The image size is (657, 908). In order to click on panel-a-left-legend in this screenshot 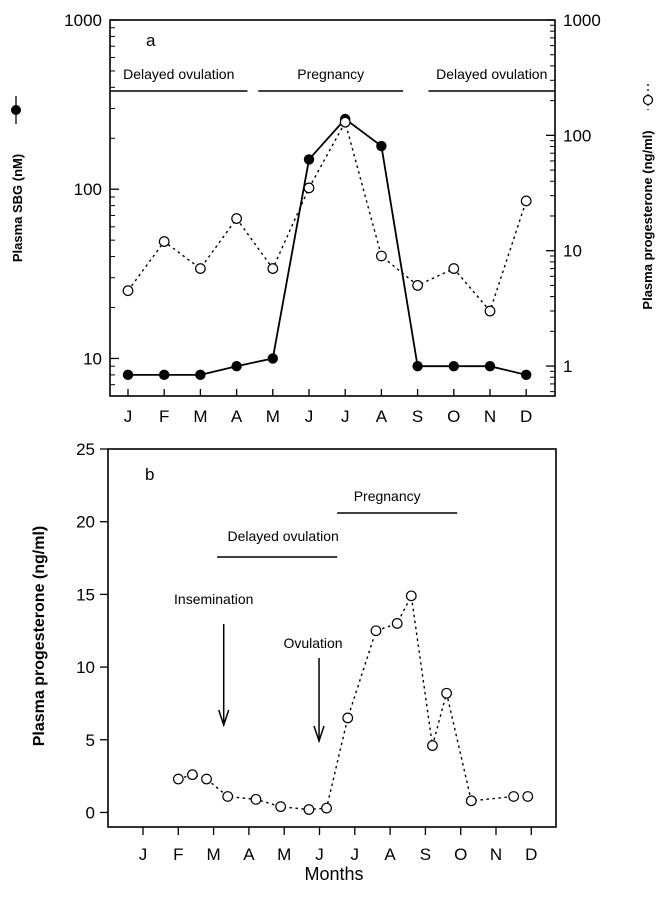, I will do `click(16, 110)`.